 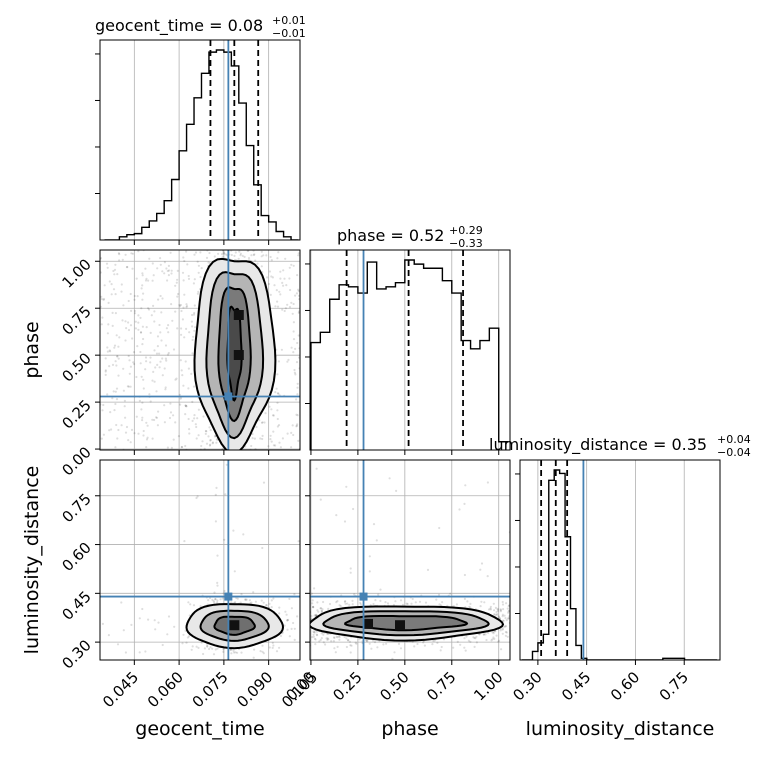 I want to click on density-peak, so click(x=400, y=625).